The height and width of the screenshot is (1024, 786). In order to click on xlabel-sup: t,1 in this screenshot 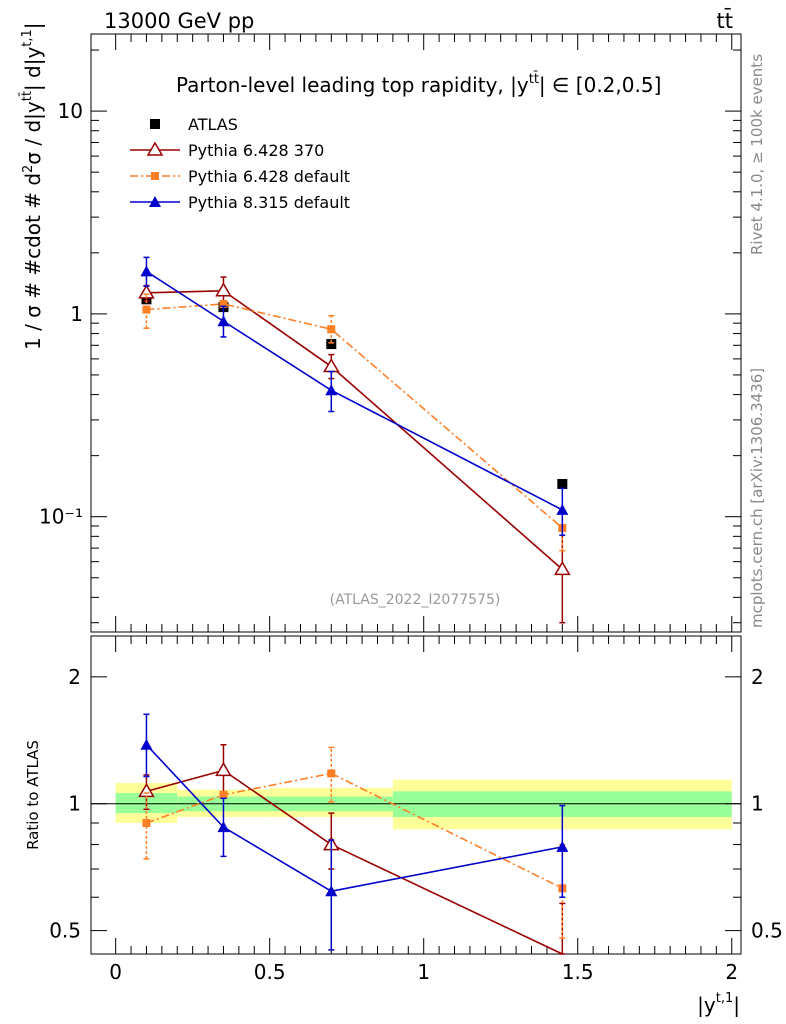, I will do `click(725, 998)`.